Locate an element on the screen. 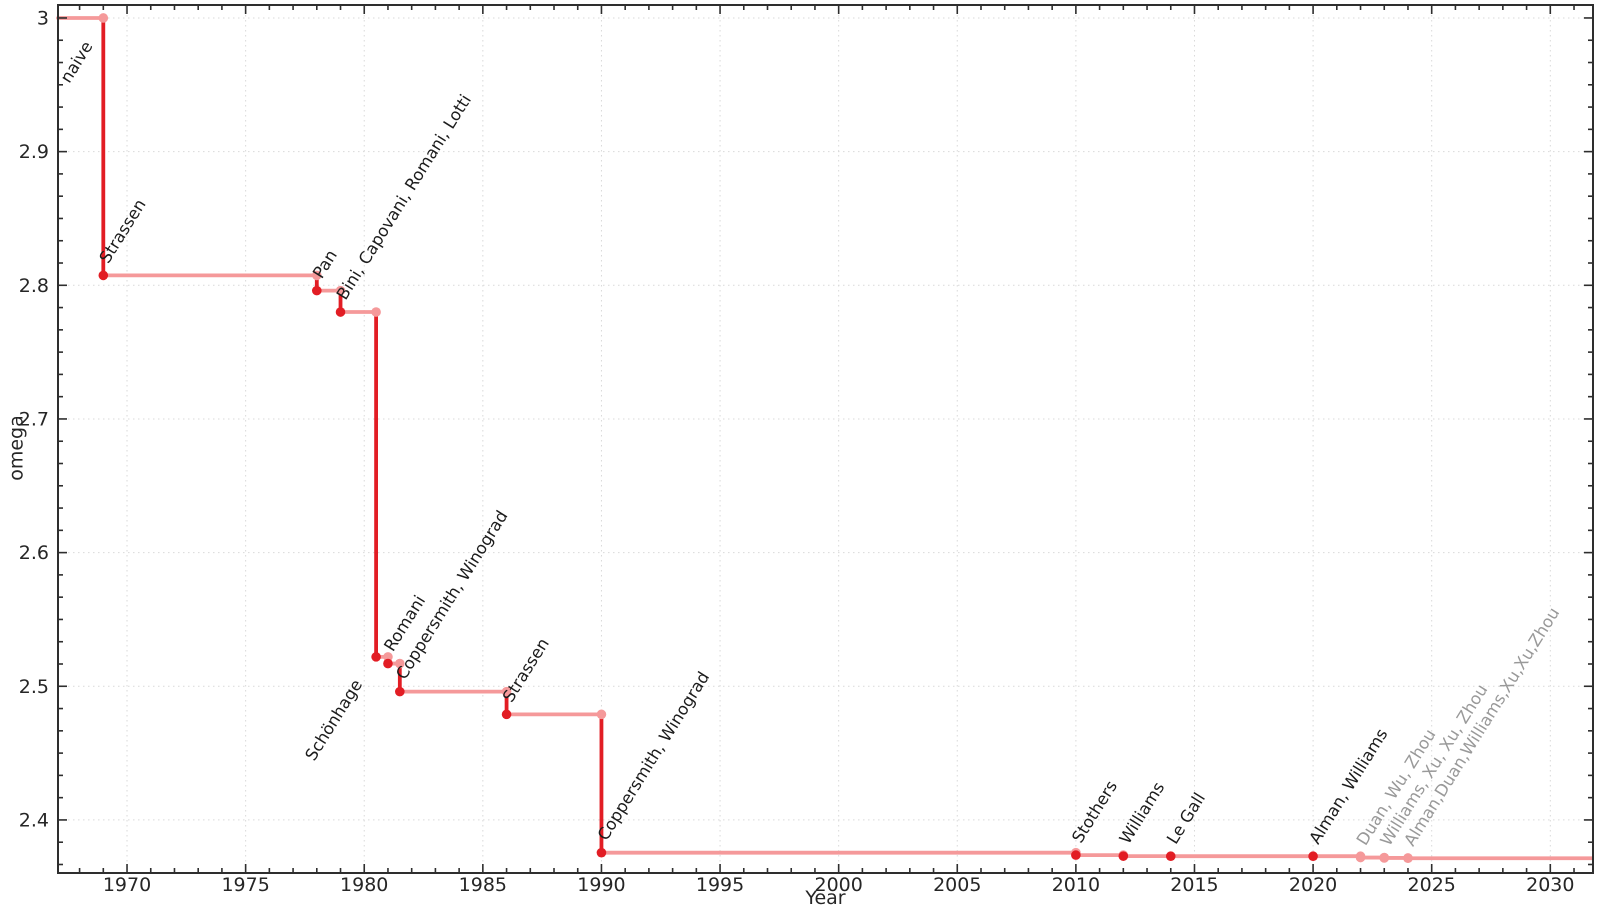  x-tick-label: 1975 is located at coordinates (245, 885).